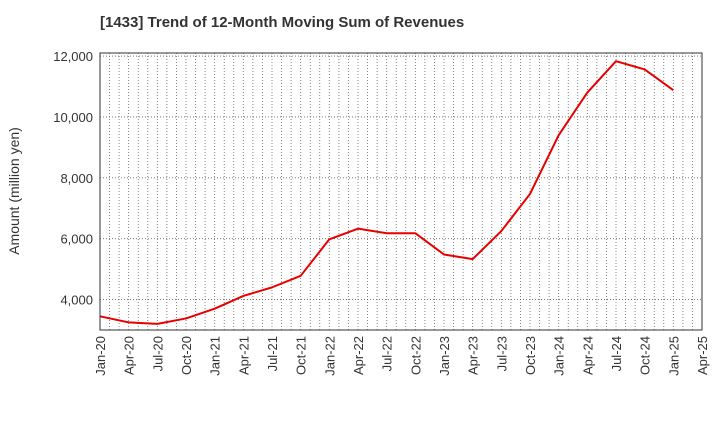 This screenshot has height=440, width=720. What do you see at coordinates (358, 355) in the screenshot?
I see `x-tick-label: Apr-22` at bounding box center [358, 355].